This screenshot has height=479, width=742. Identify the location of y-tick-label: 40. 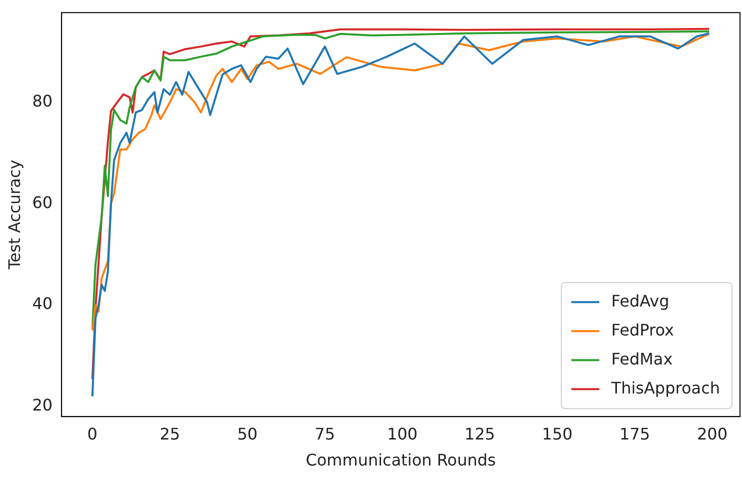
(42, 304).